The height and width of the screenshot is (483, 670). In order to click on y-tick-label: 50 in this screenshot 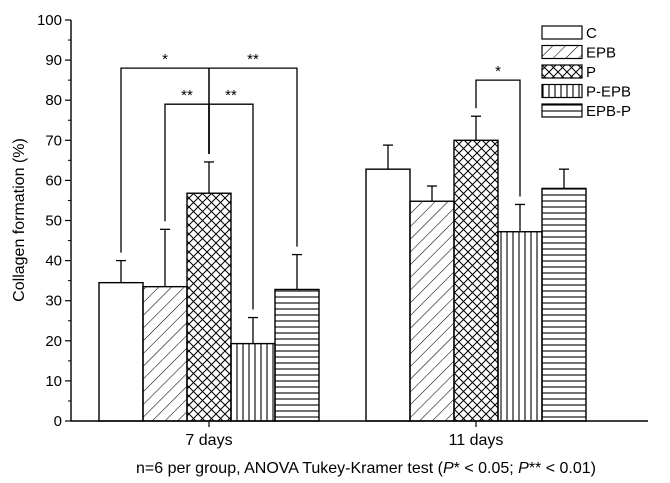, I will do `click(53, 221)`.